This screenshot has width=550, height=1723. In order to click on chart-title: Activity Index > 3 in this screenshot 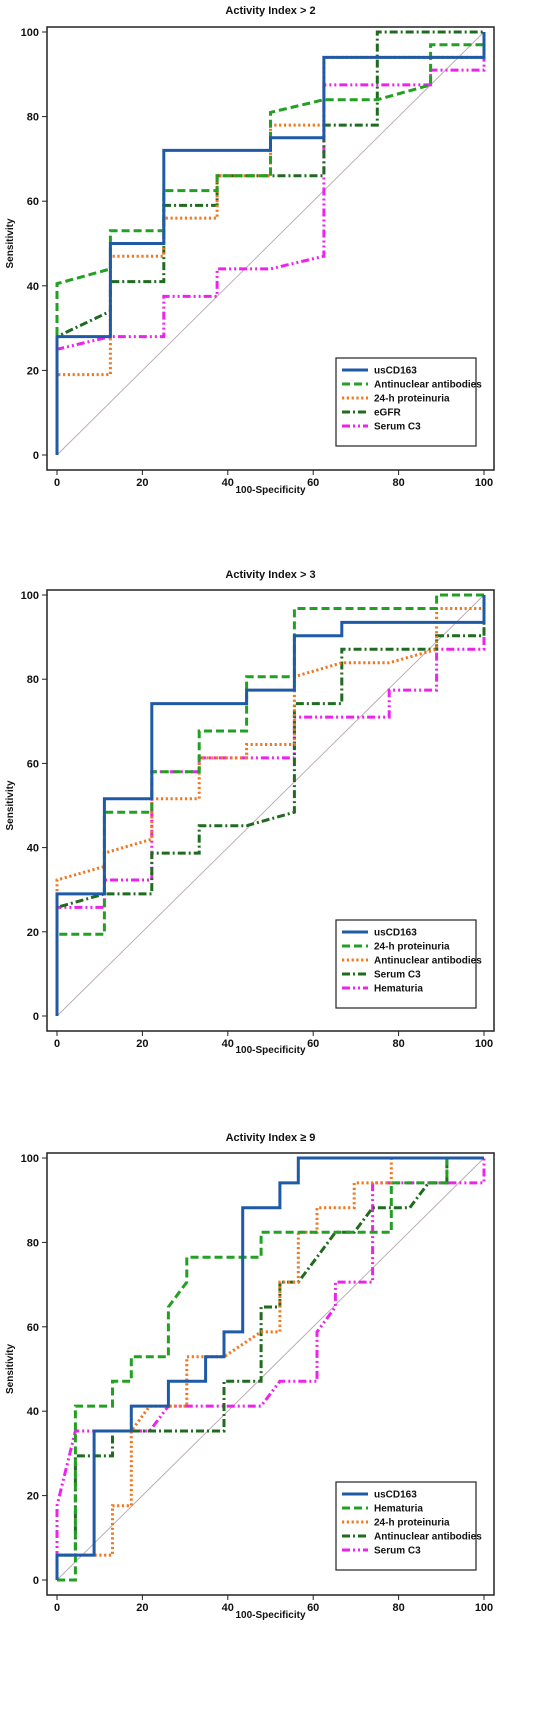, I will do `click(270, 575)`.